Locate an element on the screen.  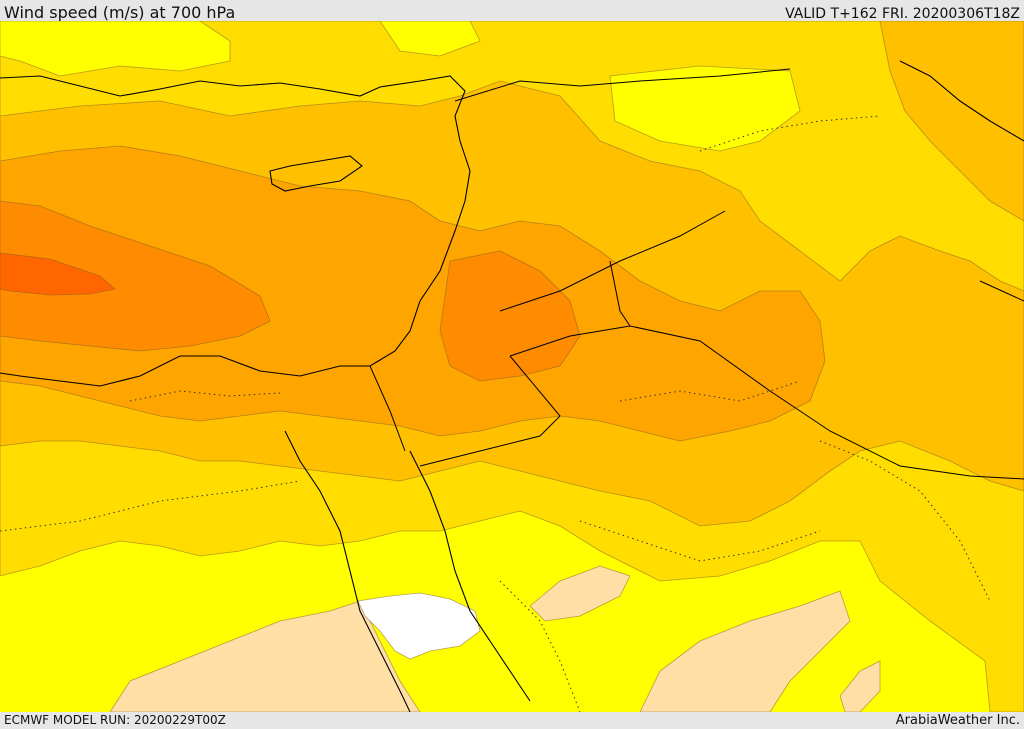
band-low-southeast is located at coordinates (745, 651).